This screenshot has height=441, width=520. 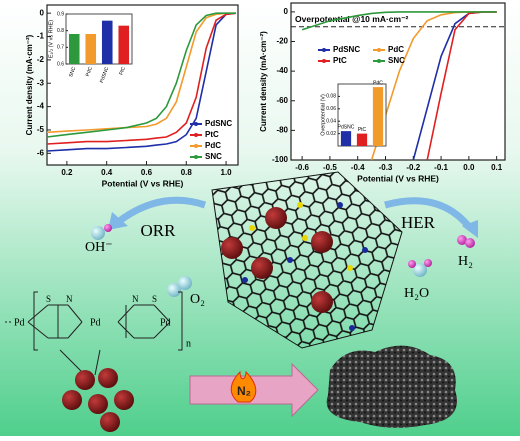 I want to click on inset-category: SNC, so click(x=72, y=72).